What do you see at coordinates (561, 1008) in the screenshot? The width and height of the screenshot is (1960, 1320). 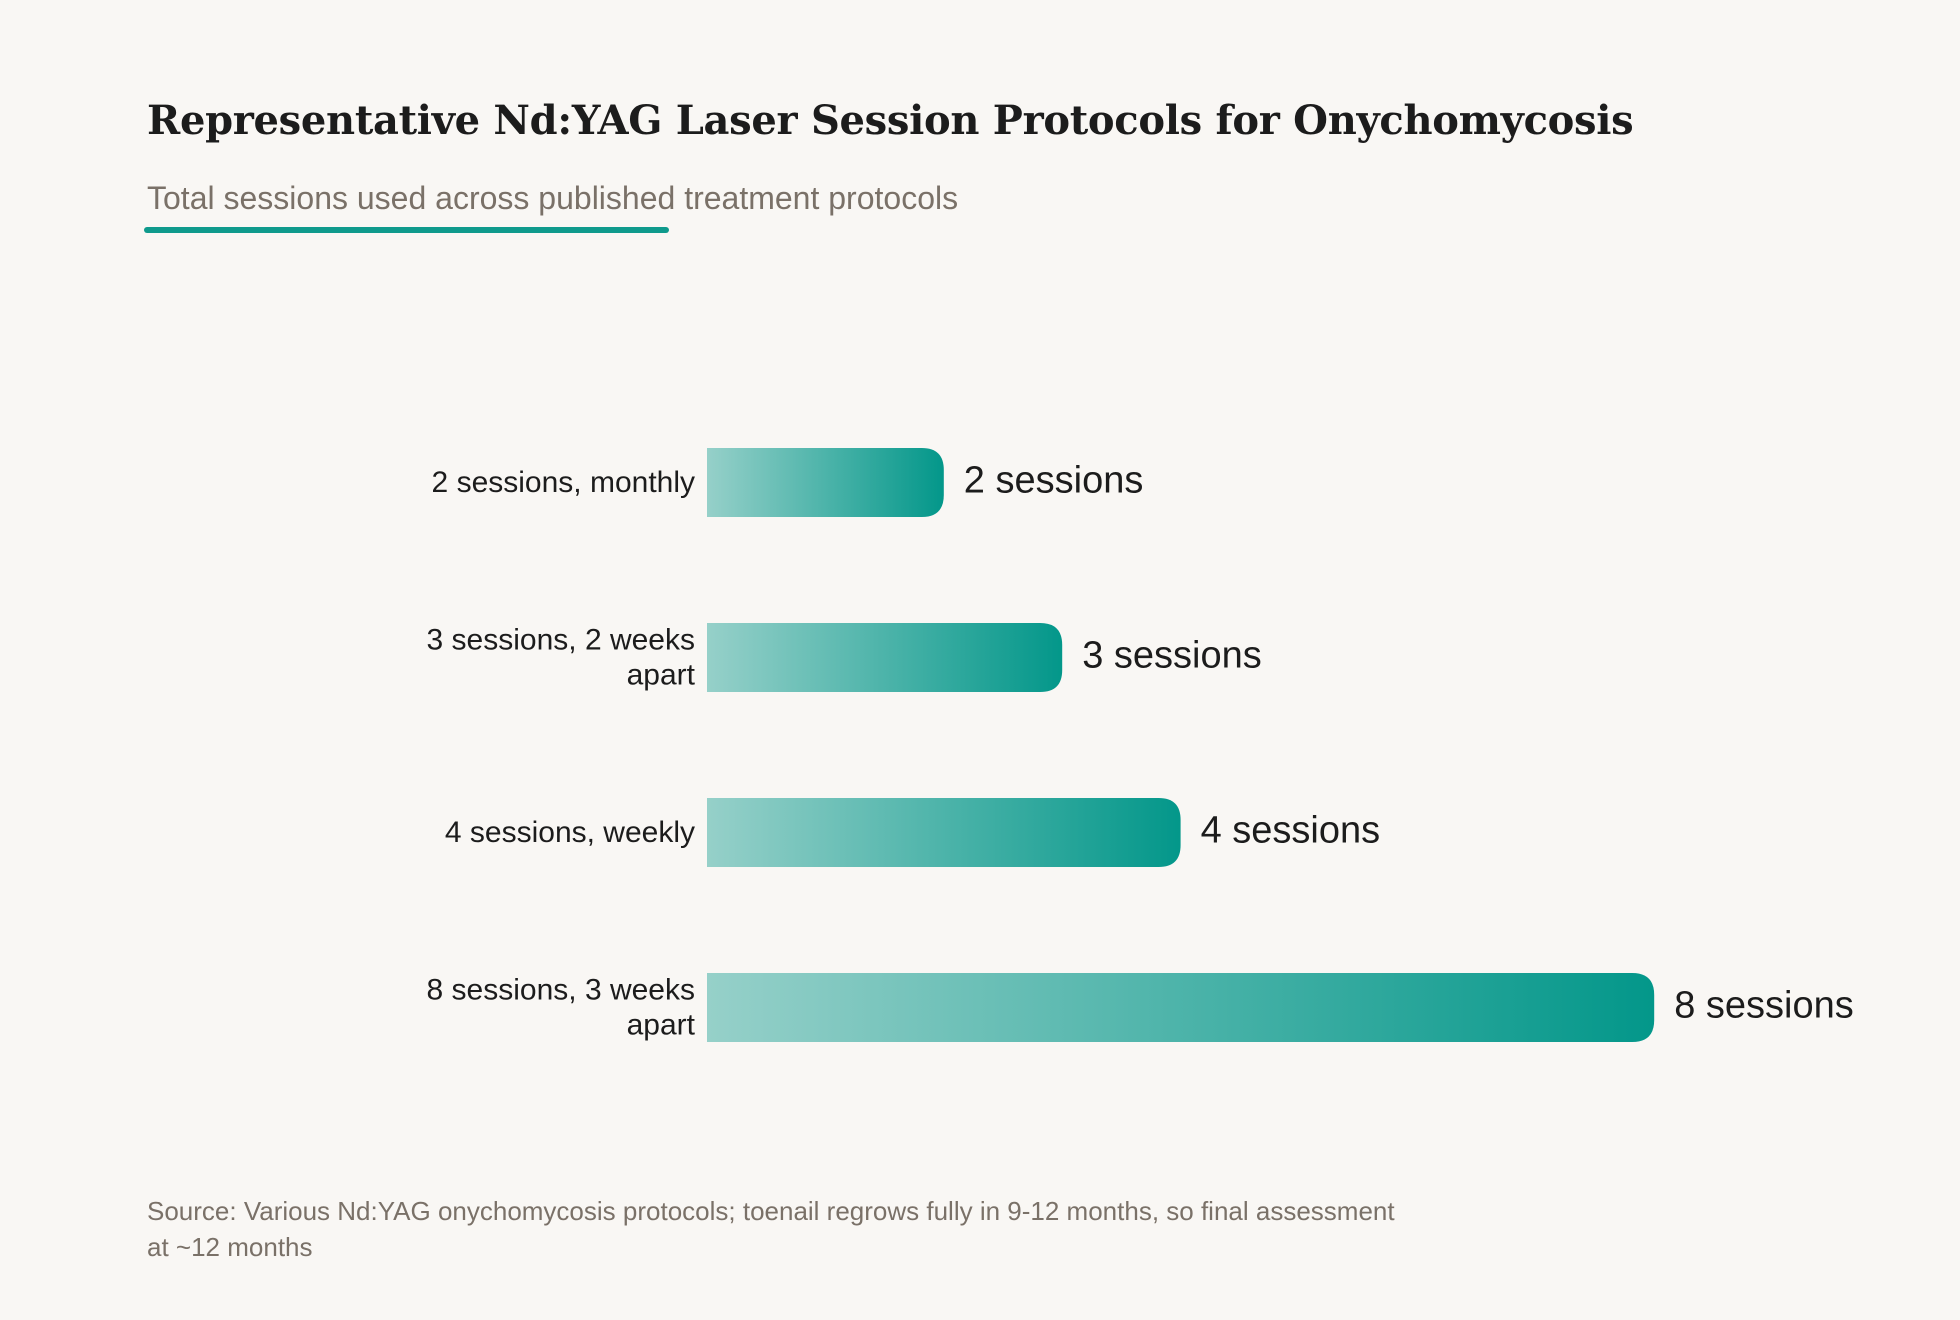 I see `category-label: 8 sessions, 3 weeks apart` at bounding box center [561, 1008].